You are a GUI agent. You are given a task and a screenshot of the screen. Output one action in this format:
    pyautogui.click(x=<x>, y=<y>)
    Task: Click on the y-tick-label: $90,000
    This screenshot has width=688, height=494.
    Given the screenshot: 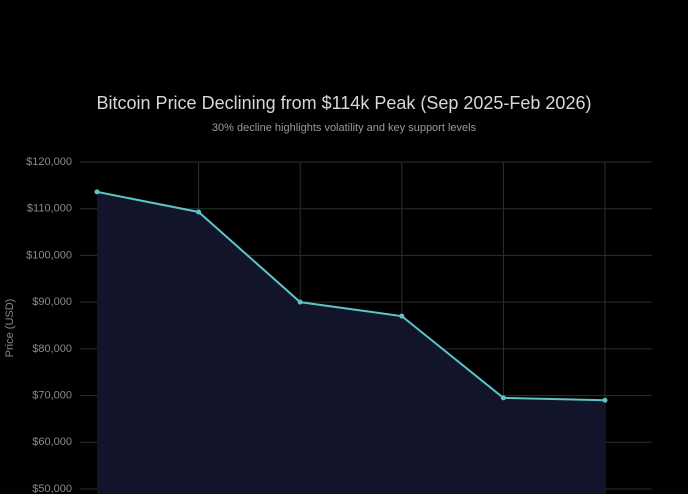 What is the action you would take?
    pyautogui.click(x=52, y=302)
    